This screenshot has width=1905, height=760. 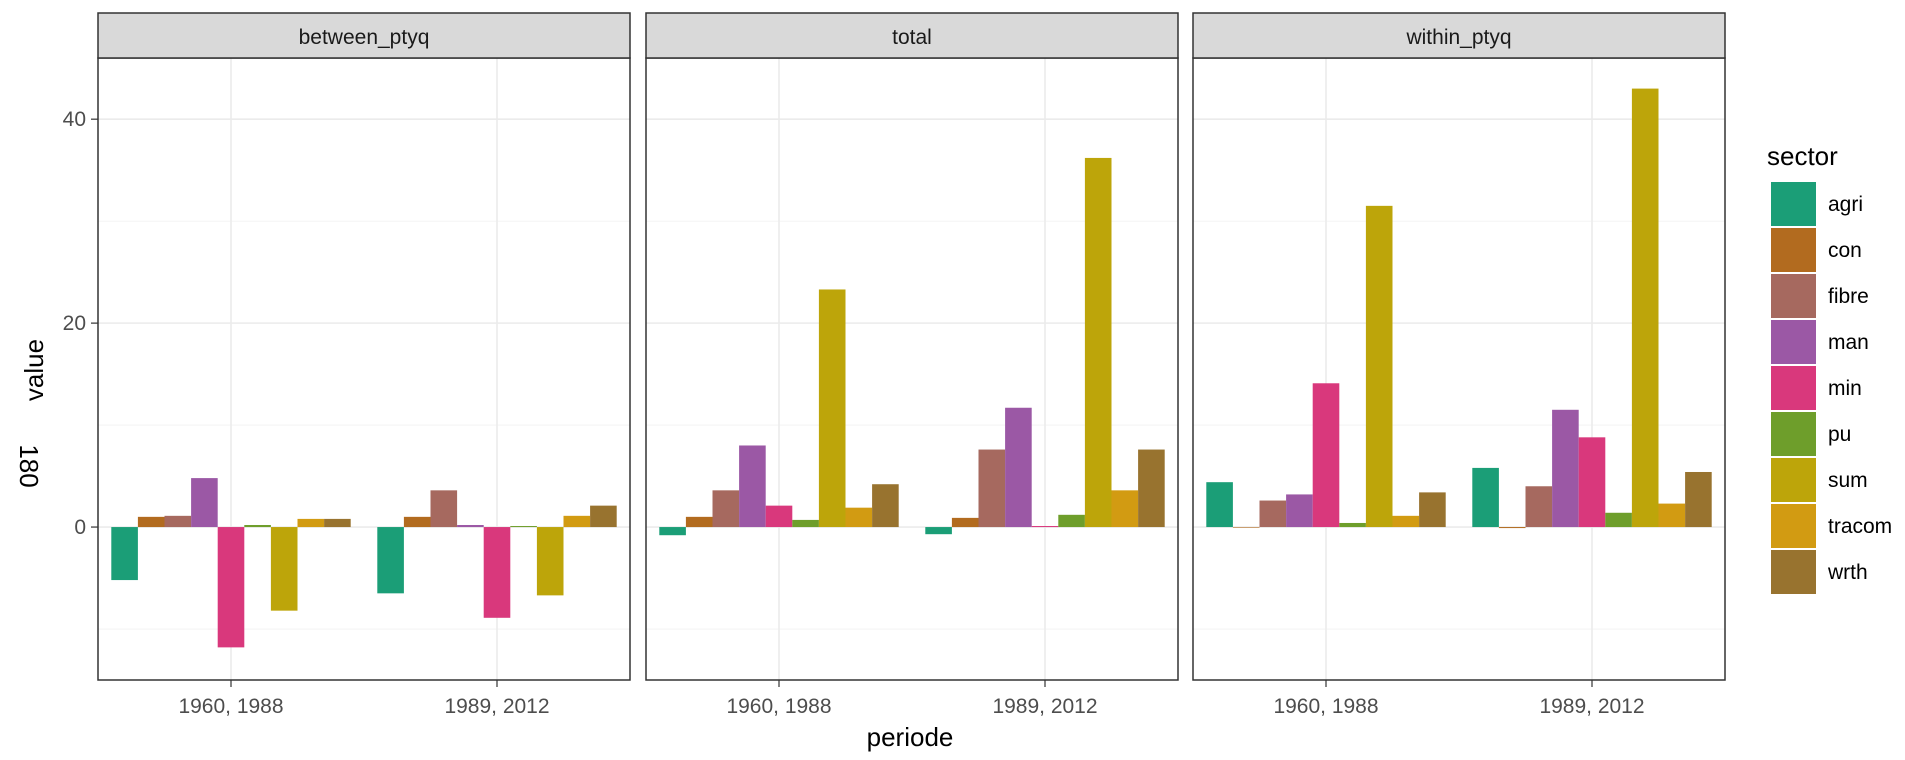 I want to click on legend-label-agri: agri, so click(x=1845, y=204).